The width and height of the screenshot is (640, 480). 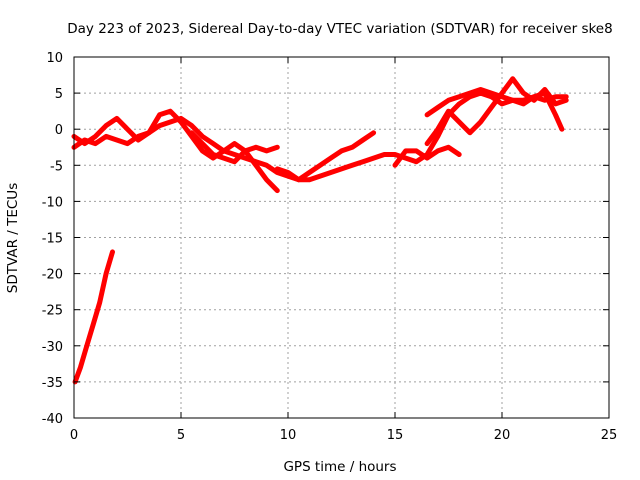 I want to click on y-tick-label: -15, so click(x=52, y=239).